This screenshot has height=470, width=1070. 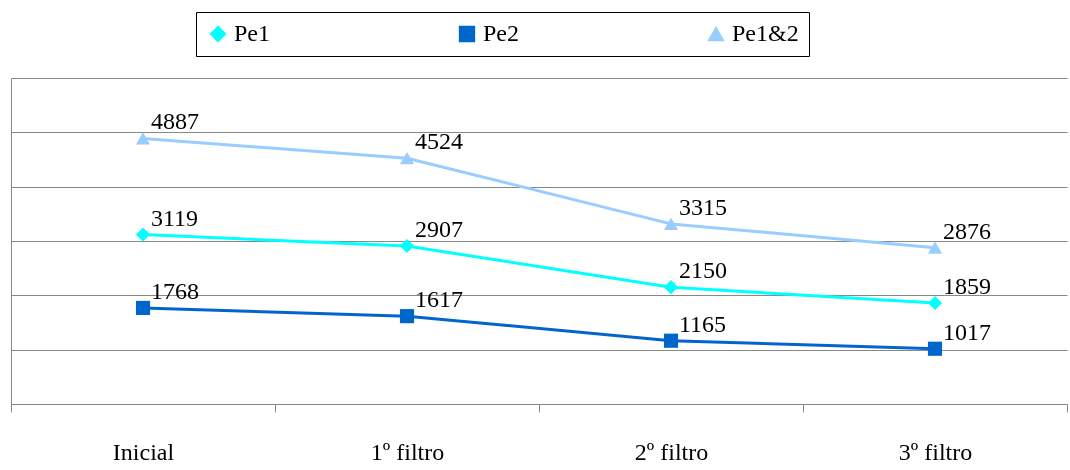 What do you see at coordinates (407, 451) in the screenshot?
I see `x-tick-label: 1º filtro` at bounding box center [407, 451].